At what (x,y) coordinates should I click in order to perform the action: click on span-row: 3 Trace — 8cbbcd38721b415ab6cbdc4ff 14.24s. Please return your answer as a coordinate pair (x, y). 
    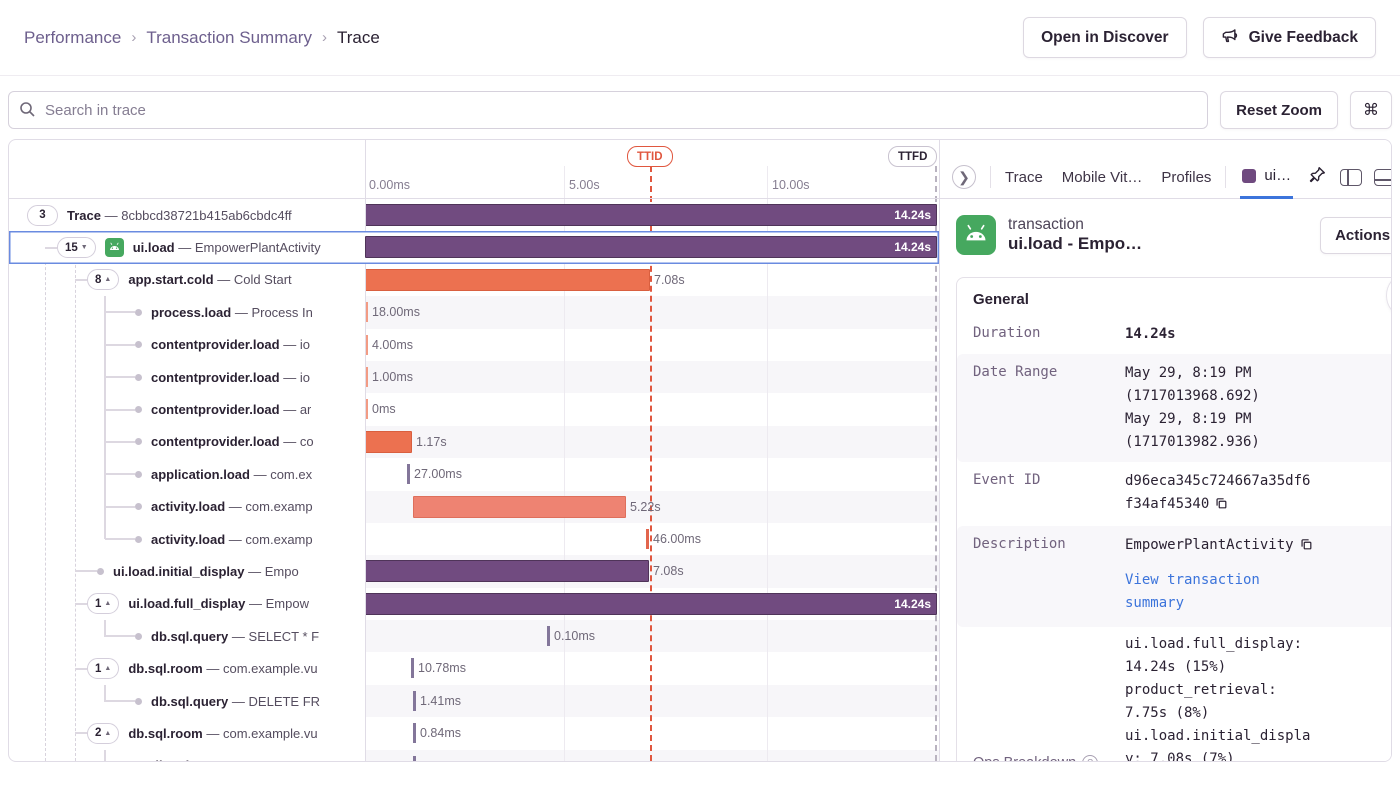
    Looking at the image, I should click on (474, 215).